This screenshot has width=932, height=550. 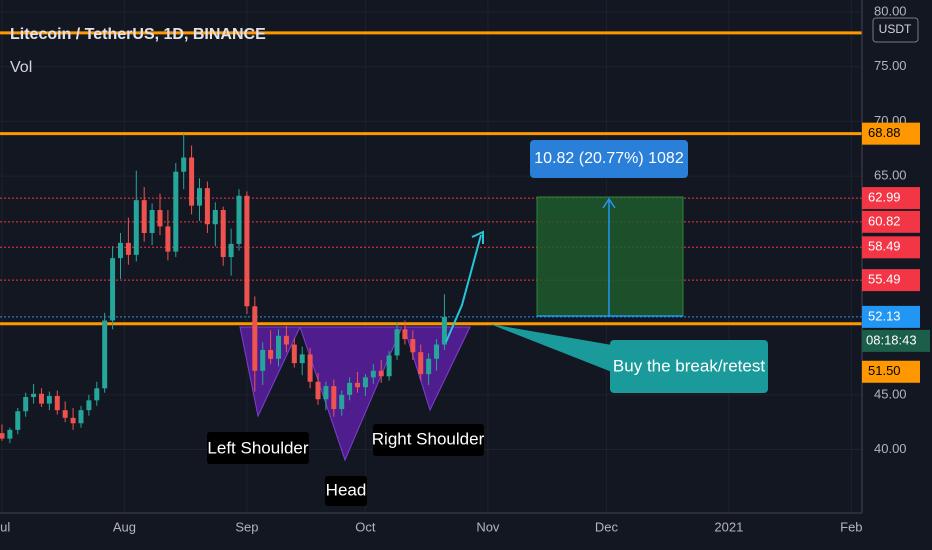 What do you see at coordinates (890, 175) in the screenshot?
I see `y-tick-label: 65.00` at bounding box center [890, 175].